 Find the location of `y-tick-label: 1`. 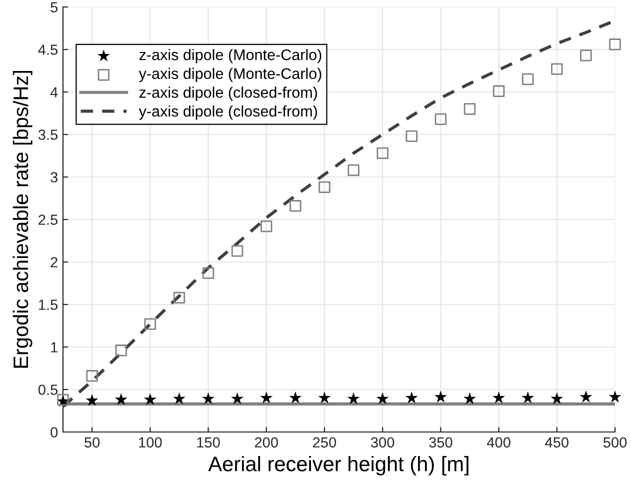

y-tick-label: 1 is located at coordinates (54, 347).